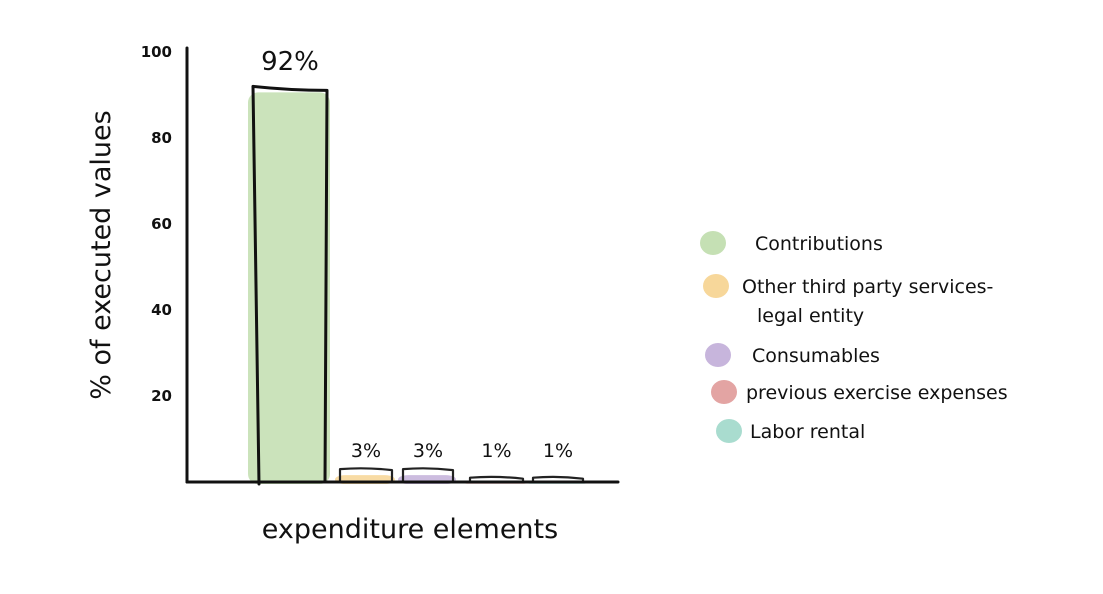 The width and height of the screenshot is (1103, 594). I want to click on legend-label: legal entity, so click(810, 316).